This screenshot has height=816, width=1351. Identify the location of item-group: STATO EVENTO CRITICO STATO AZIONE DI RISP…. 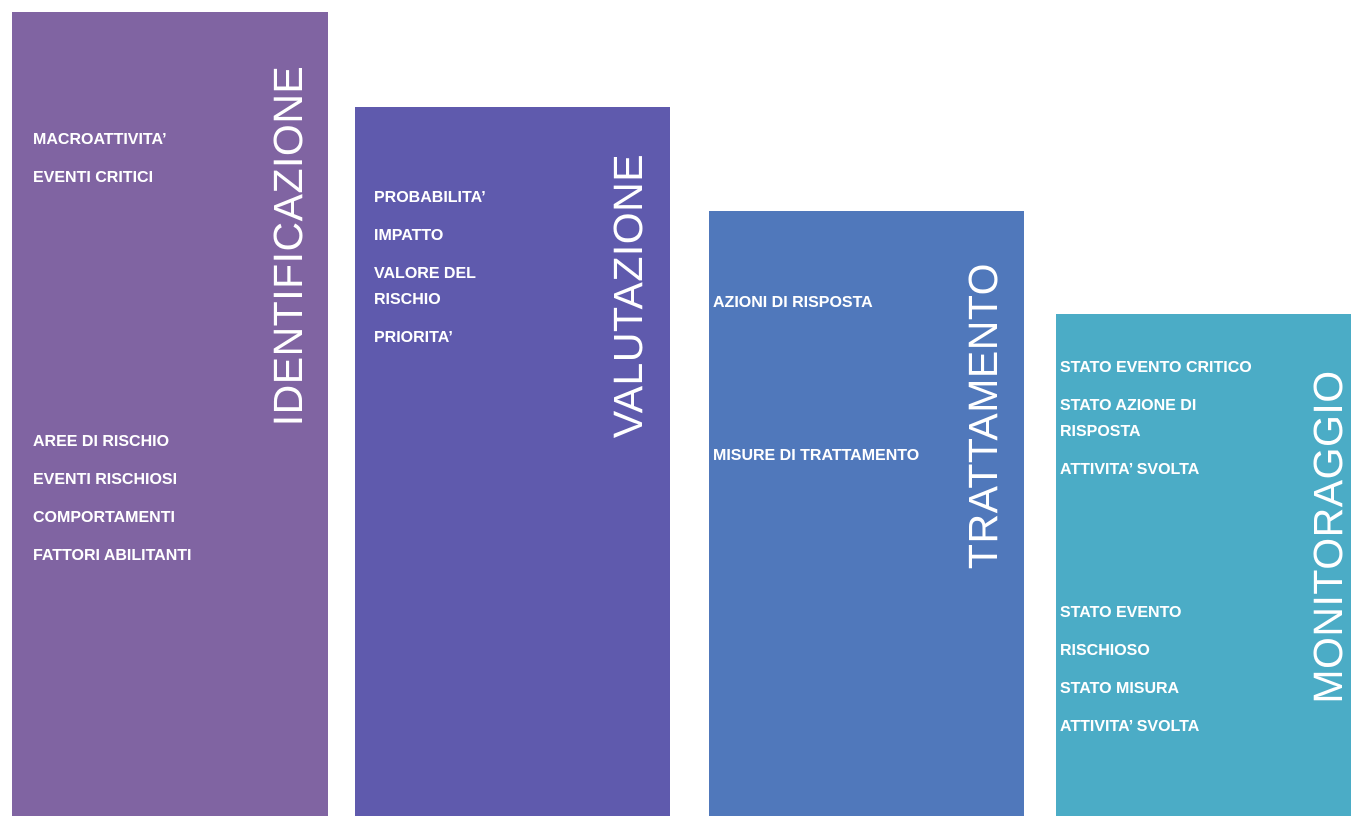
(1165, 425).